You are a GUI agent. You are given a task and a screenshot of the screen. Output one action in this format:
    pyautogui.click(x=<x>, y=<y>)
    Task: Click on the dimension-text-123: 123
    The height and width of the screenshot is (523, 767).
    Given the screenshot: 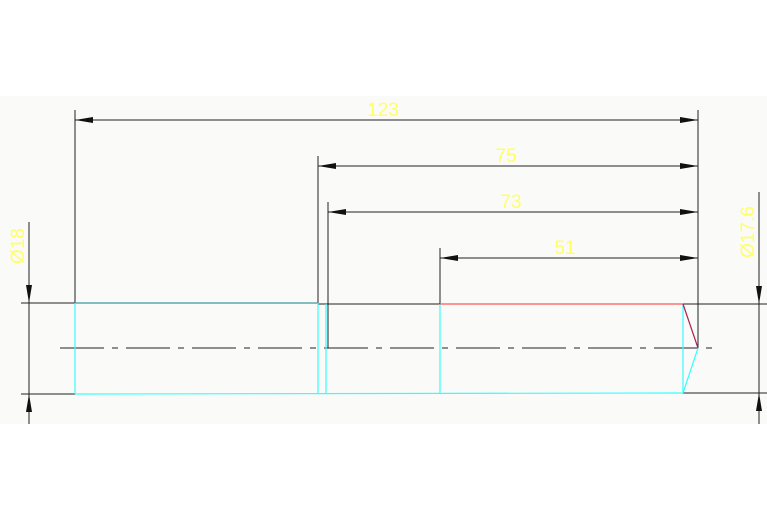 What is the action you would take?
    pyautogui.click(x=383, y=110)
    